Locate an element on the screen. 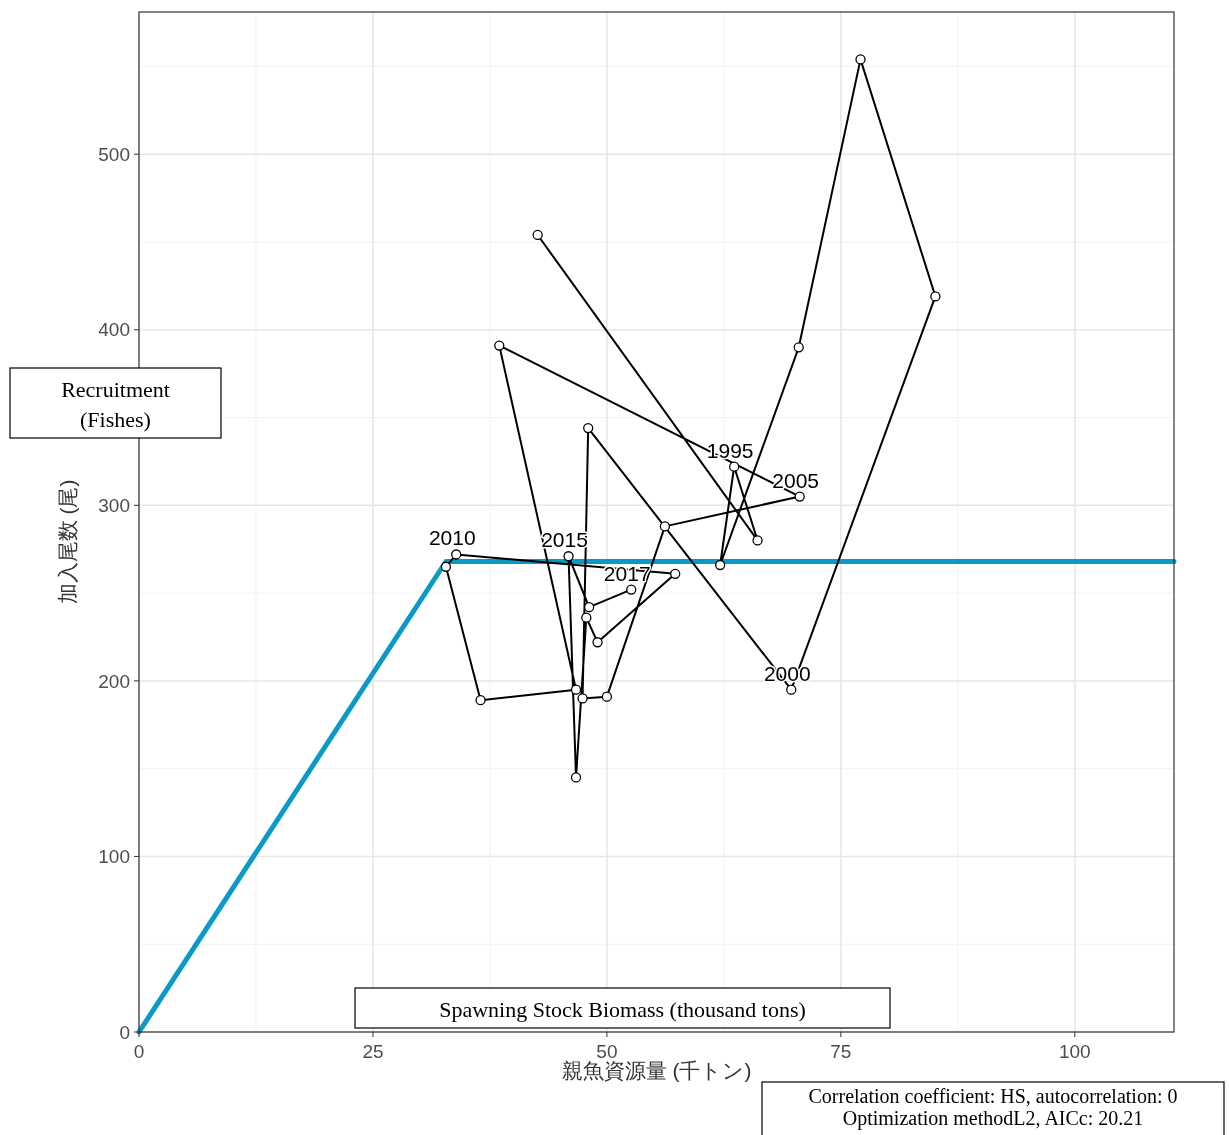 This screenshot has height=1135, width=1229. y-axis-title: 加入尾数 (尾) is located at coordinates (67, 542).